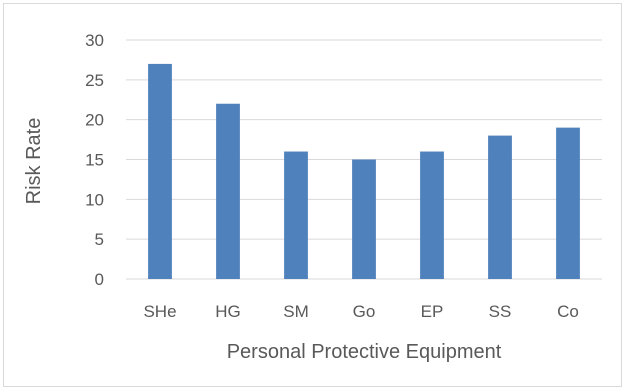  Describe the element at coordinates (94, 40) in the screenshot. I see `y-tick-label: 30` at that location.